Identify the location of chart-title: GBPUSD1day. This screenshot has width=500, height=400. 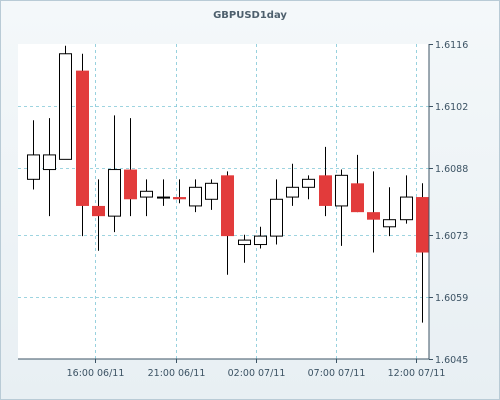
(250, 15).